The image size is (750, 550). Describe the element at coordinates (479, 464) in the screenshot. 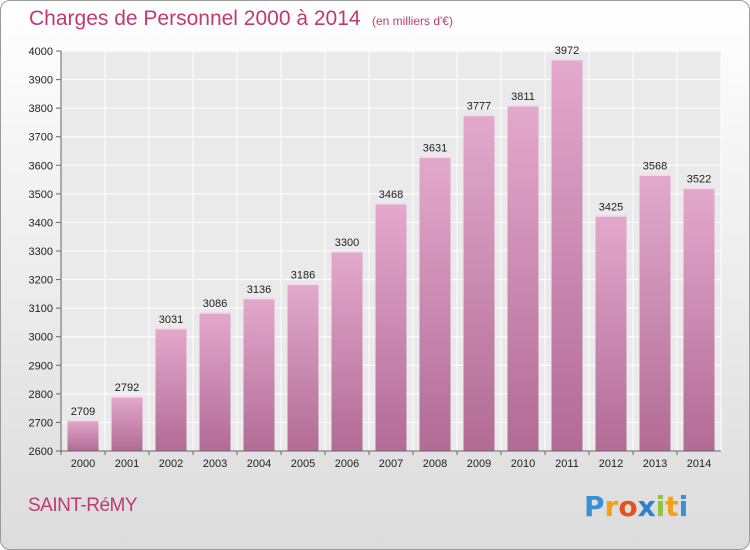

I see `x-tick-label: 2009` at that location.